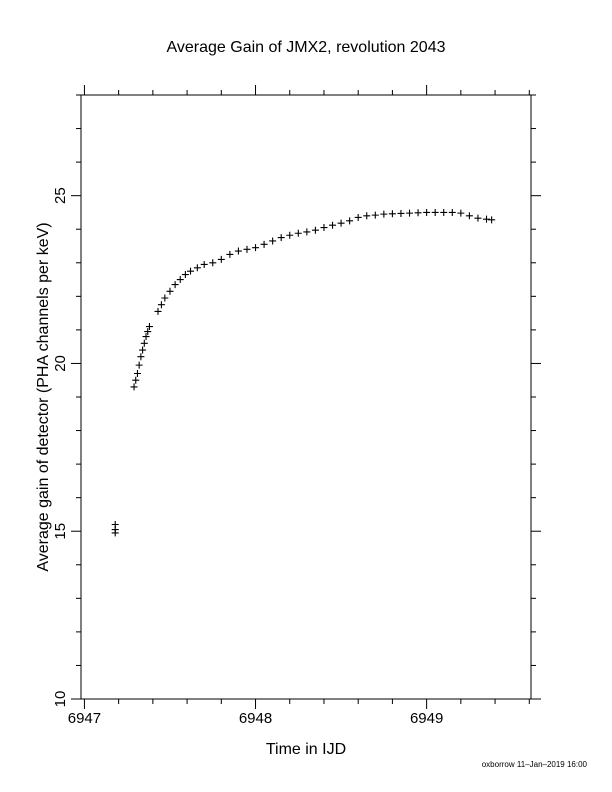 Image resolution: width=612 pixels, height=792 pixels. Describe the element at coordinates (255, 718) in the screenshot. I see `x-tick-label: 6948` at that location.